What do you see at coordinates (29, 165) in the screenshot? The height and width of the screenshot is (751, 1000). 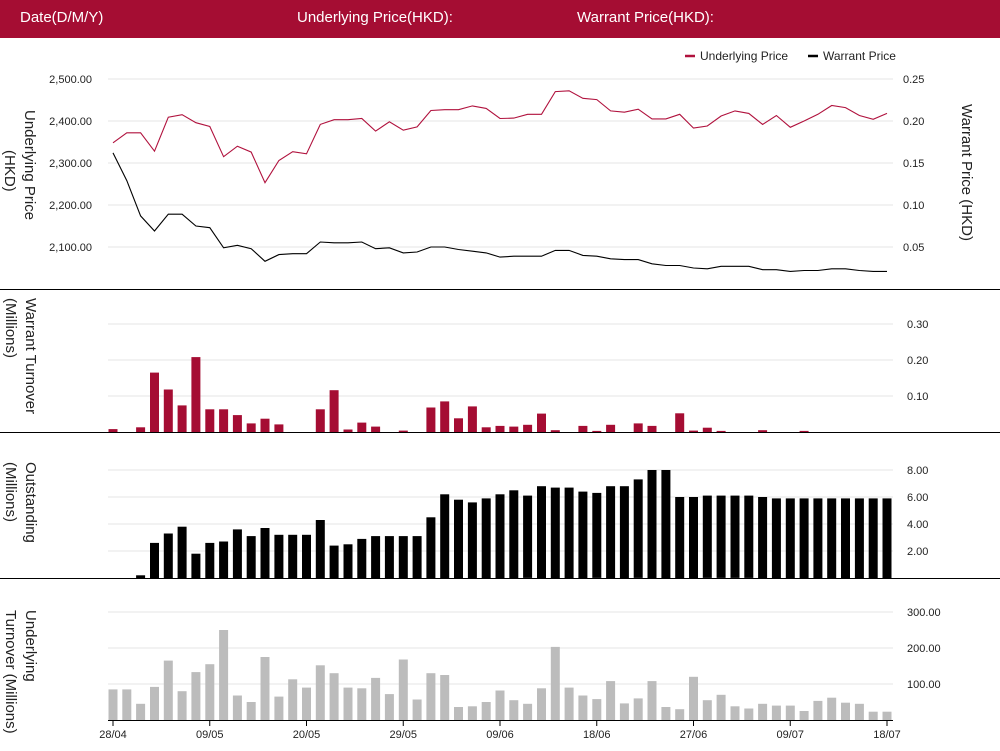 I see `left-axis-title-line1: Underlying Price` at bounding box center [29, 165].